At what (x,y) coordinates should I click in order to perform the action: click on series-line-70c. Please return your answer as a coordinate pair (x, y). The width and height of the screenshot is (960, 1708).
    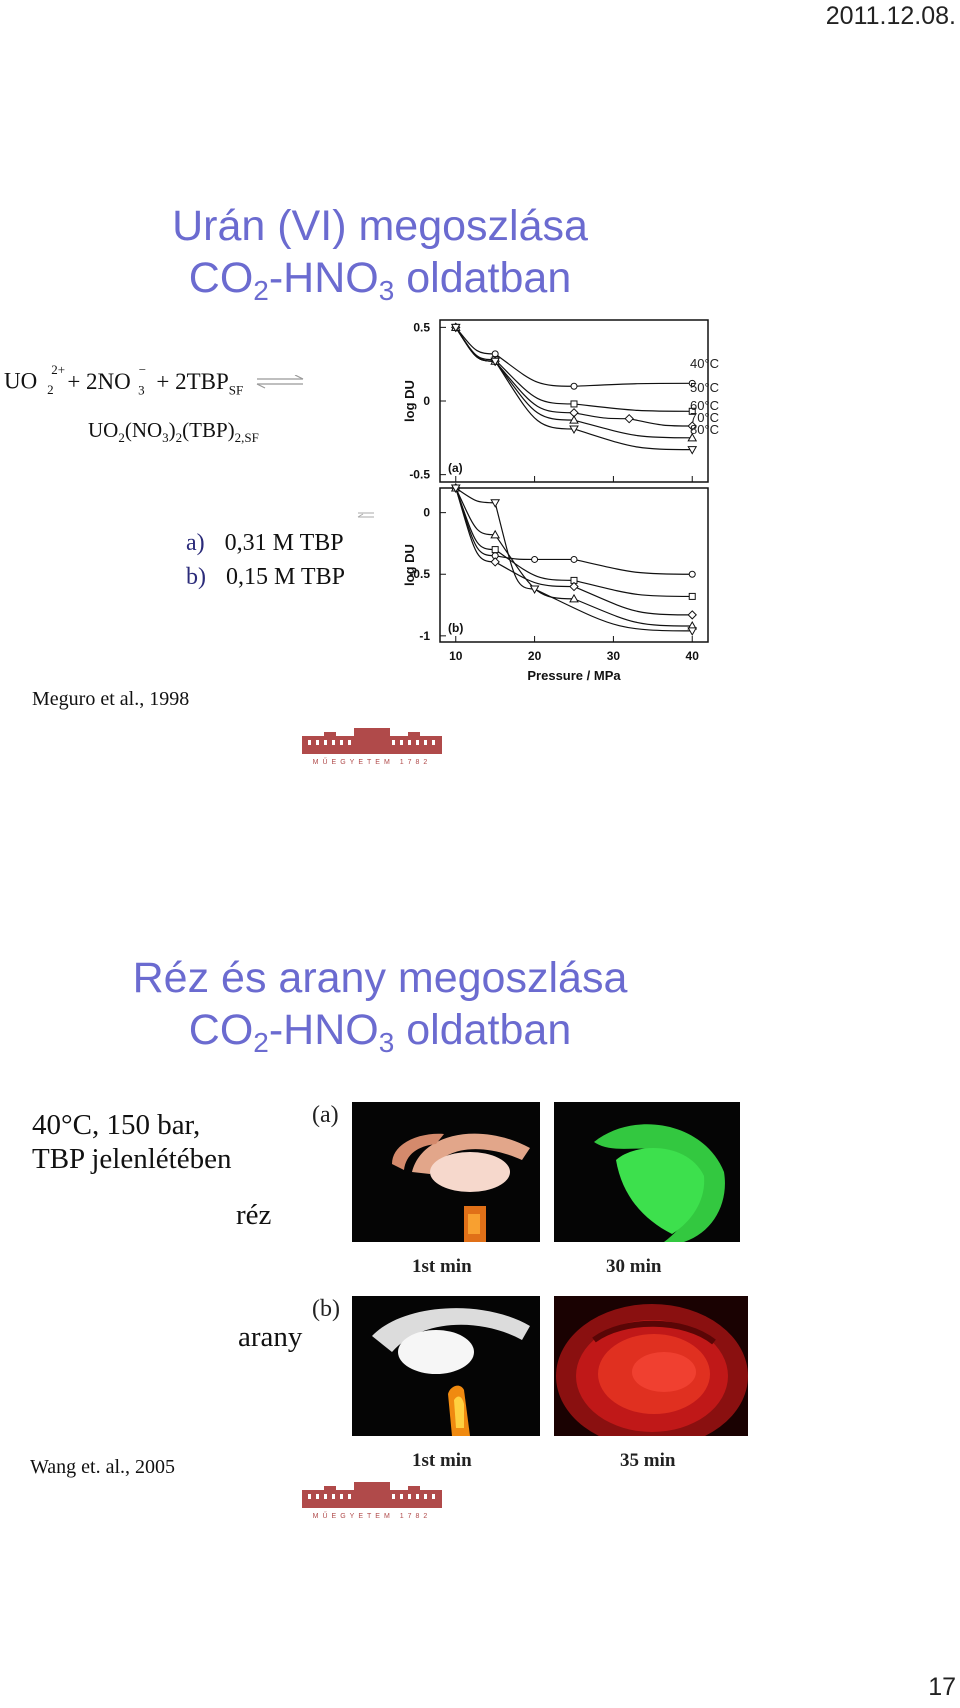
    Looking at the image, I should click on (574, 557).